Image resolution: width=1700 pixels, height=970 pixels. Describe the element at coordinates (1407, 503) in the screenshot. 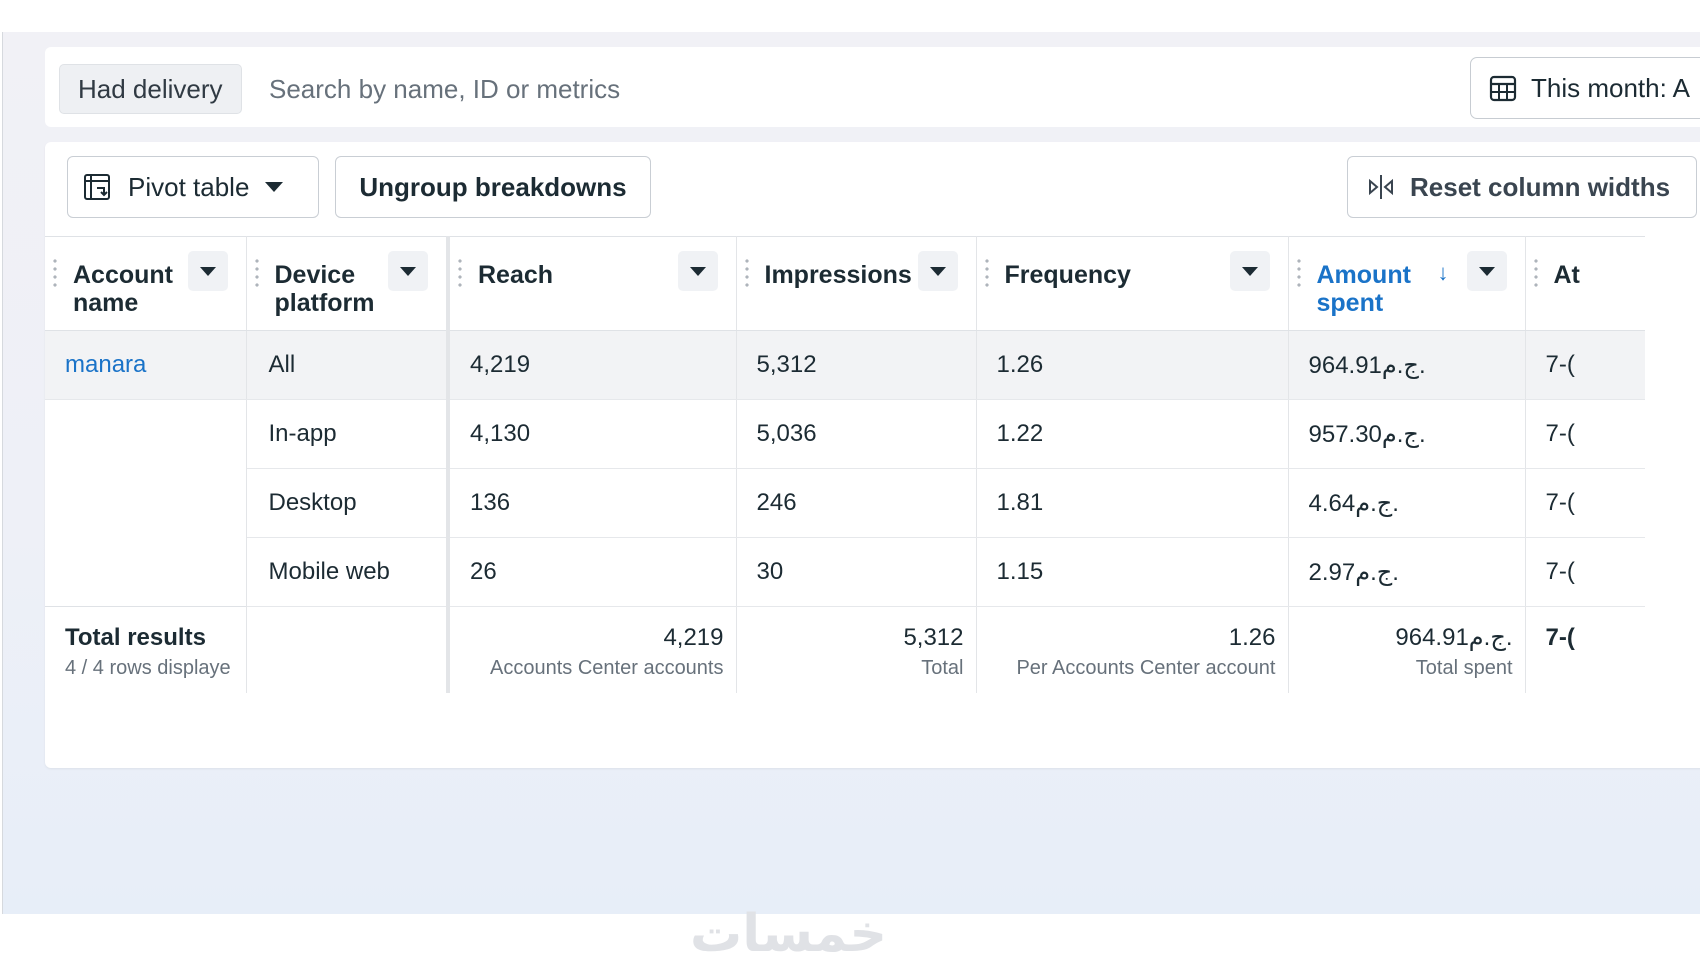

I see `amount-cell: 4.64ج.م.` at that location.